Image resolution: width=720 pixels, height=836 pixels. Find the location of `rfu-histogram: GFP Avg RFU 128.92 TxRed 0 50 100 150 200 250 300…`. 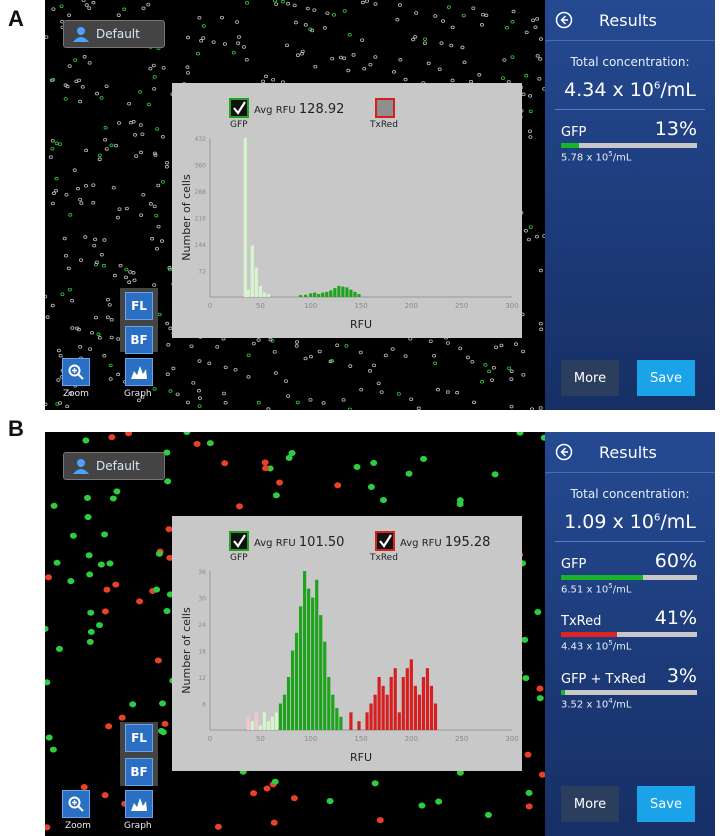

rfu-histogram: GFP Avg RFU 128.92 TxRed 0 50 100 150 200 250 300… is located at coordinates (349, 214).